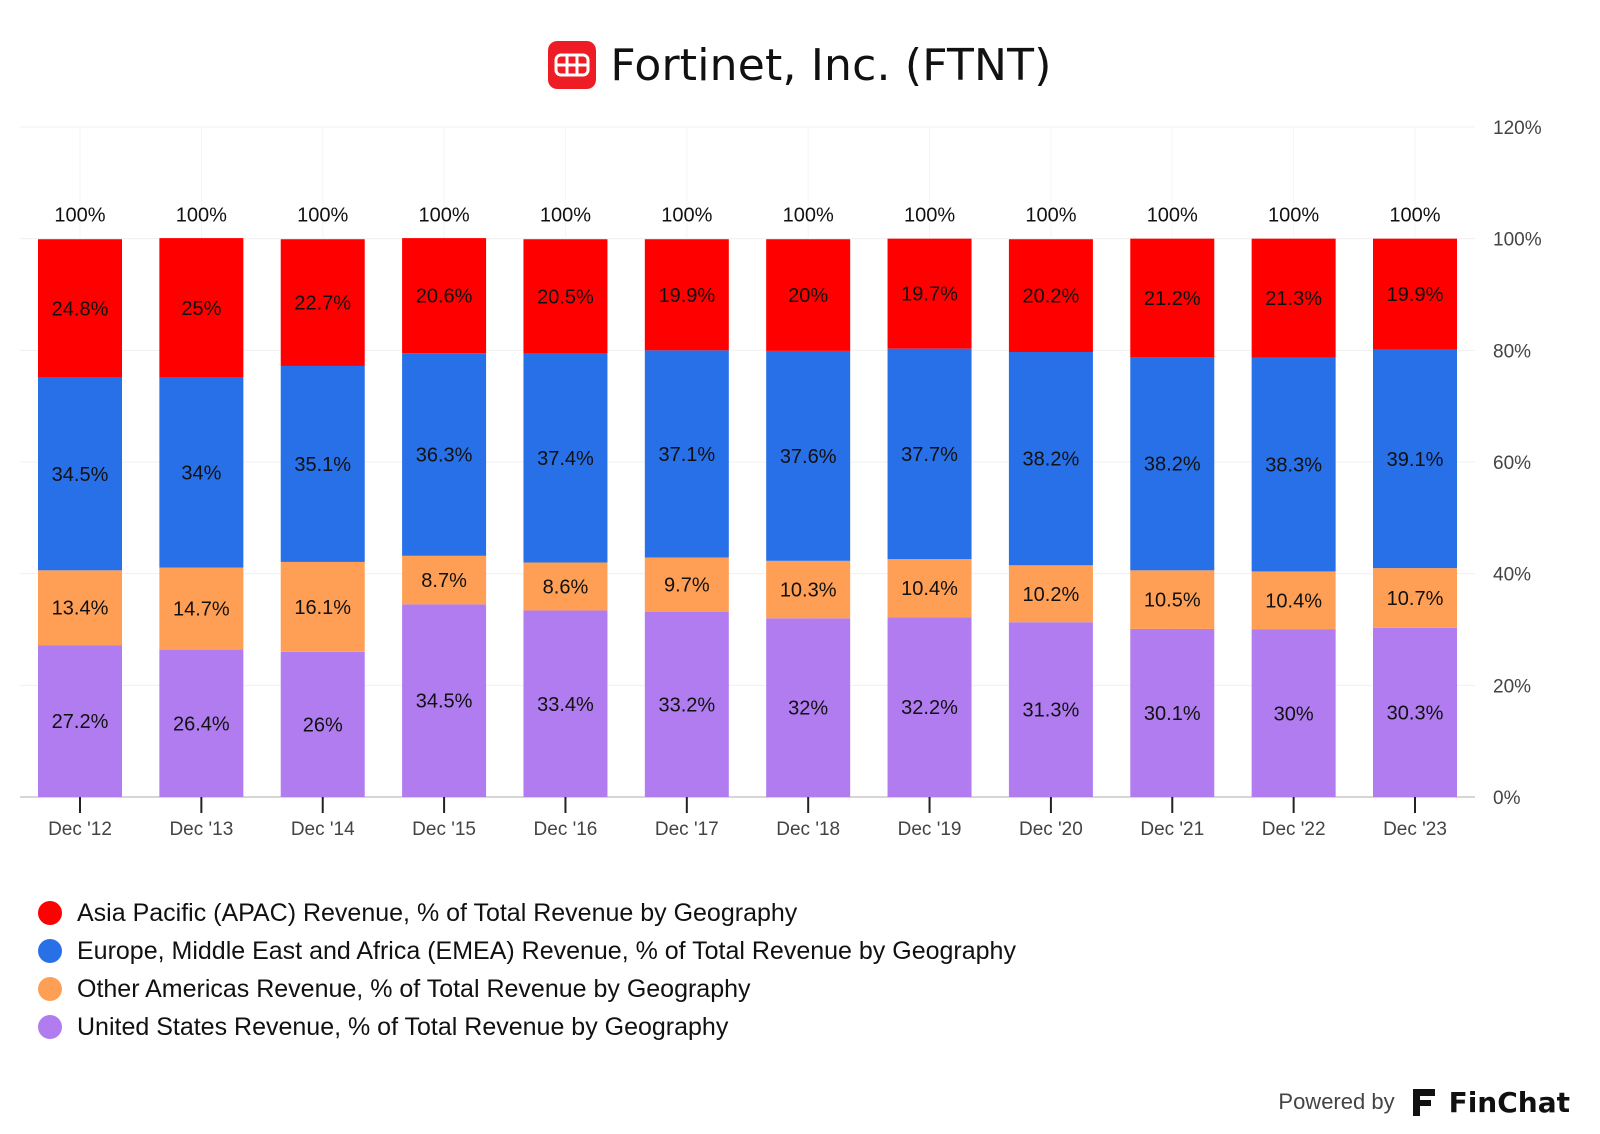  I want to click on data-label: 21.3%, so click(1293, 299).